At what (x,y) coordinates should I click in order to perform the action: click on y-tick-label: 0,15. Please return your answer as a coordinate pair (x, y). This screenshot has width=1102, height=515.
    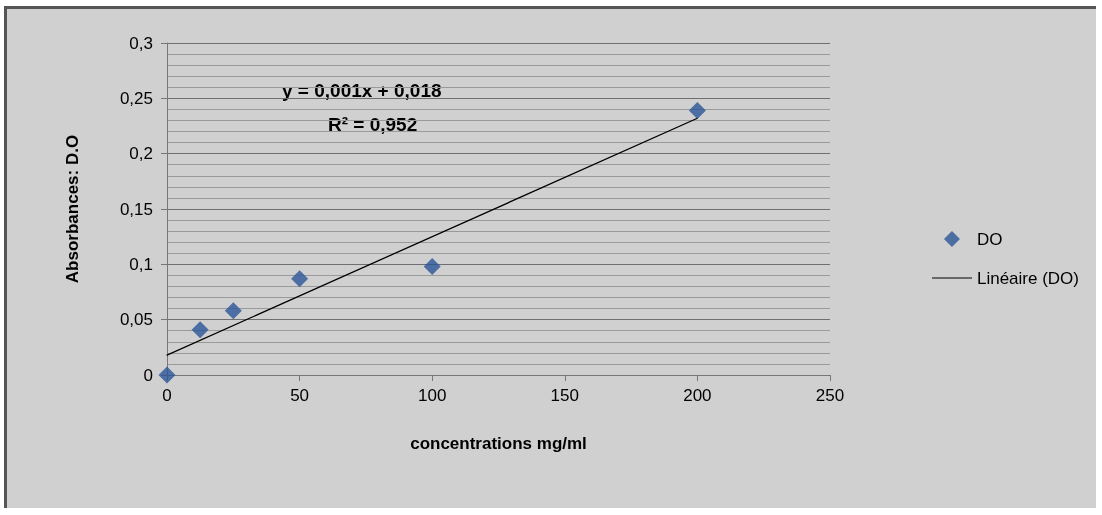
    Looking at the image, I should click on (136, 209).